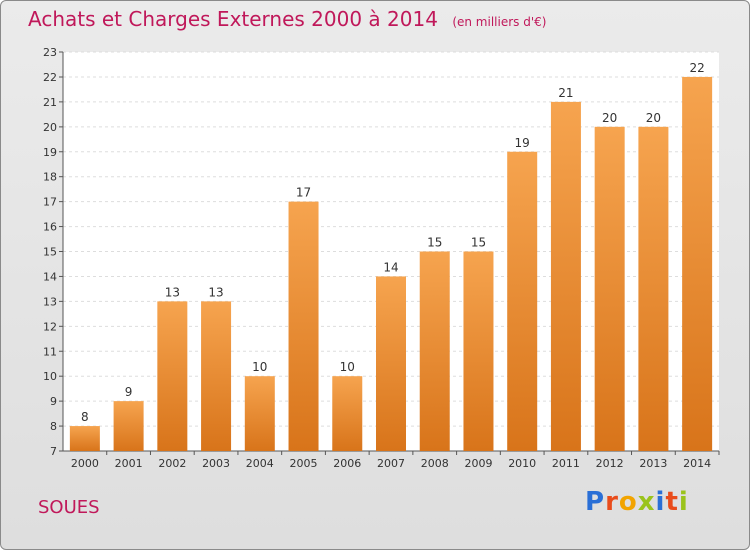 The height and width of the screenshot is (550, 750). Describe the element at coordinates (609, 118) in the screenshot. I see `data-label-2012: 20` at that location.